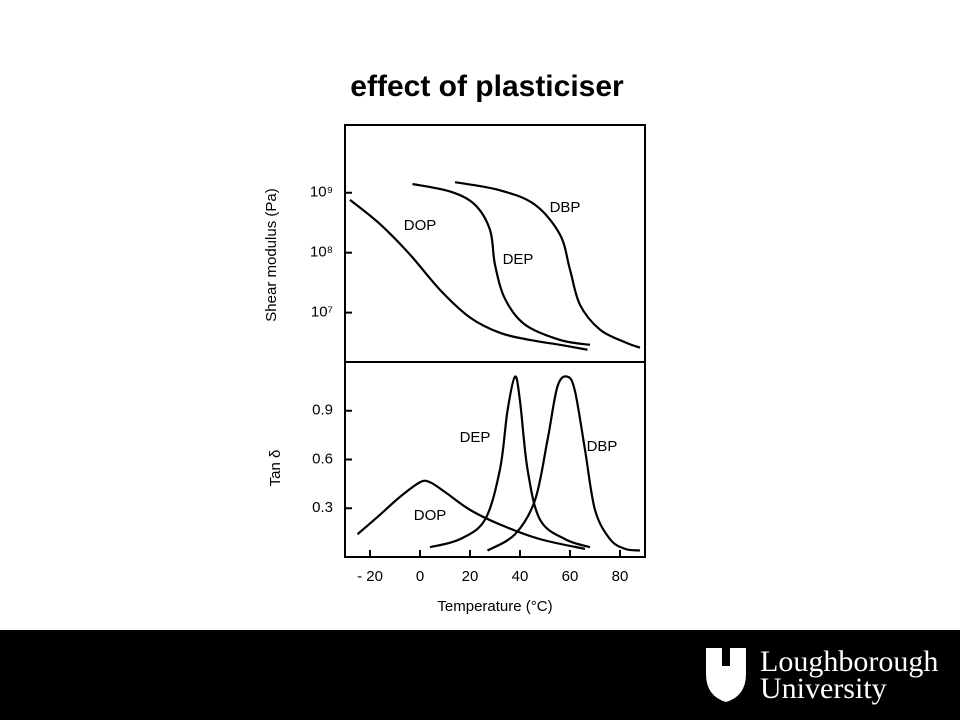 The height and width of the screenshot is (720, 960). Describe the element at coordinates (322, 312) in the screenshot. I see `y-tick-label: 10⁷` at that location.